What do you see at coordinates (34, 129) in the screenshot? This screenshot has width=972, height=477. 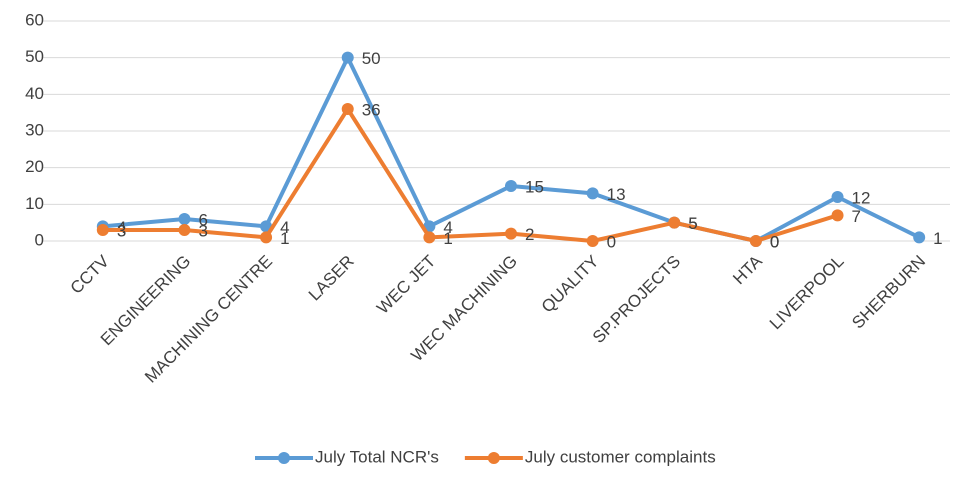 I see `y-tick-label: 30` at bounding box center [34, 129].